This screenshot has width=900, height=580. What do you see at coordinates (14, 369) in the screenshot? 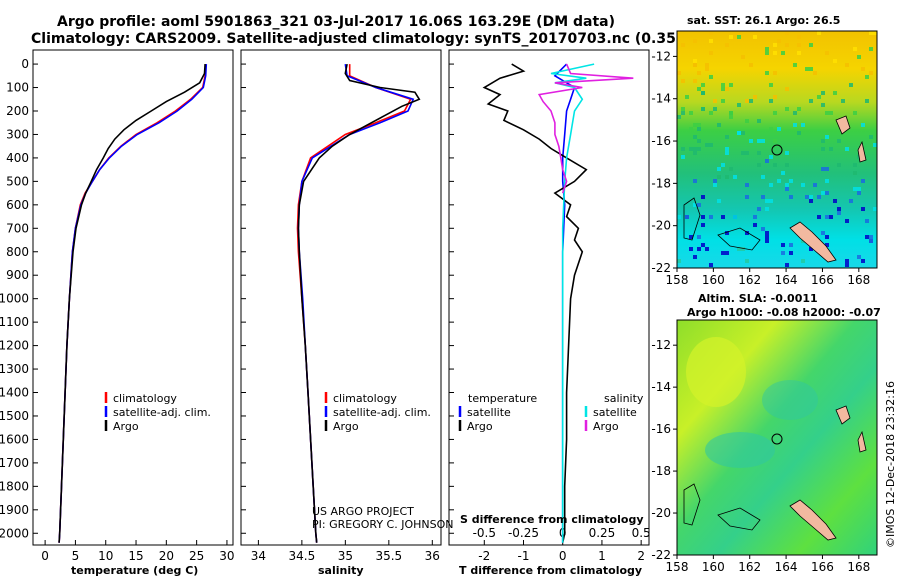
I see `depth-tick-label: 1300` at bounding box center [14, 369].